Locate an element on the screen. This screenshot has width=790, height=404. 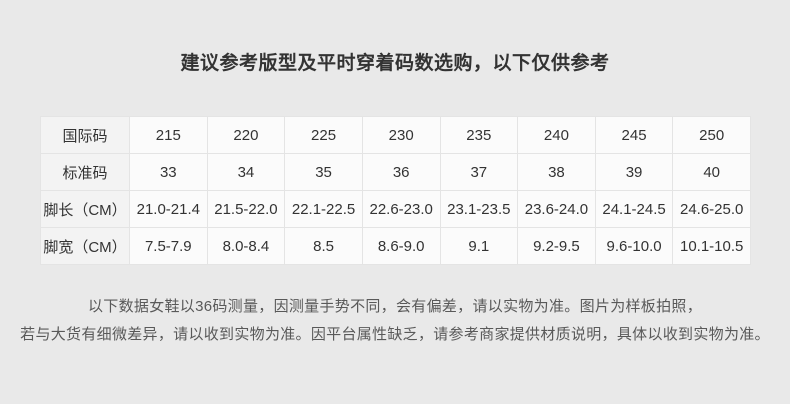
size-cell: 35 is located at coordinates (323, 172).